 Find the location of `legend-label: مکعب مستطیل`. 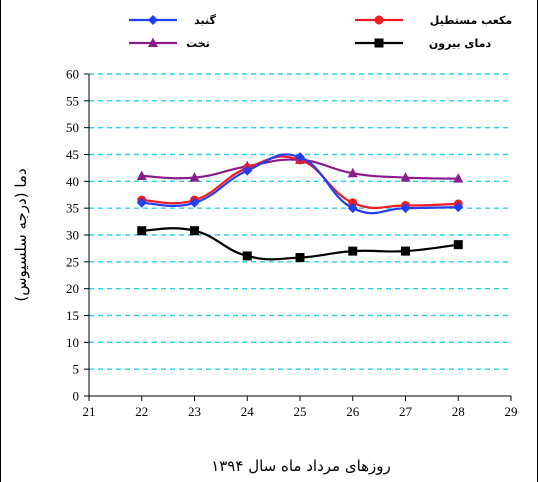

legend-label: مکعب مستطیل is located at coordinates (471, 20).